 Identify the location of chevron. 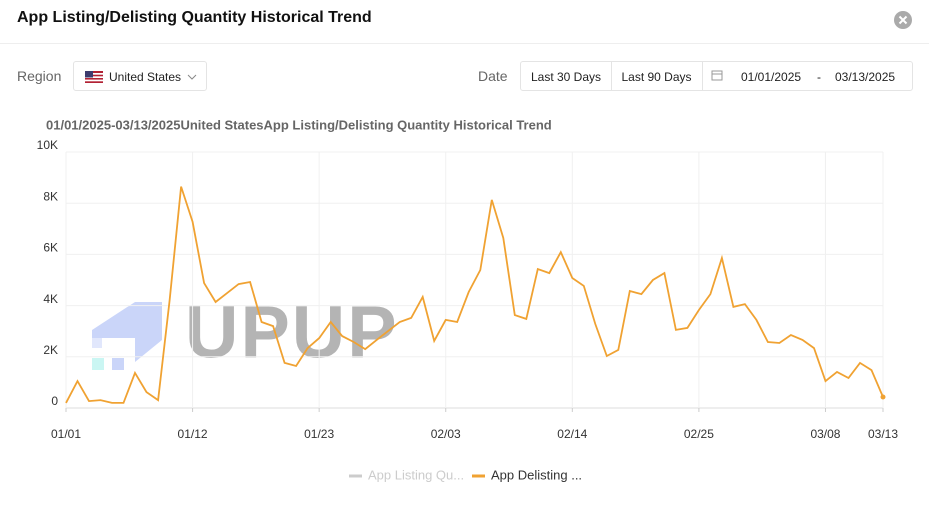
(192, 77).